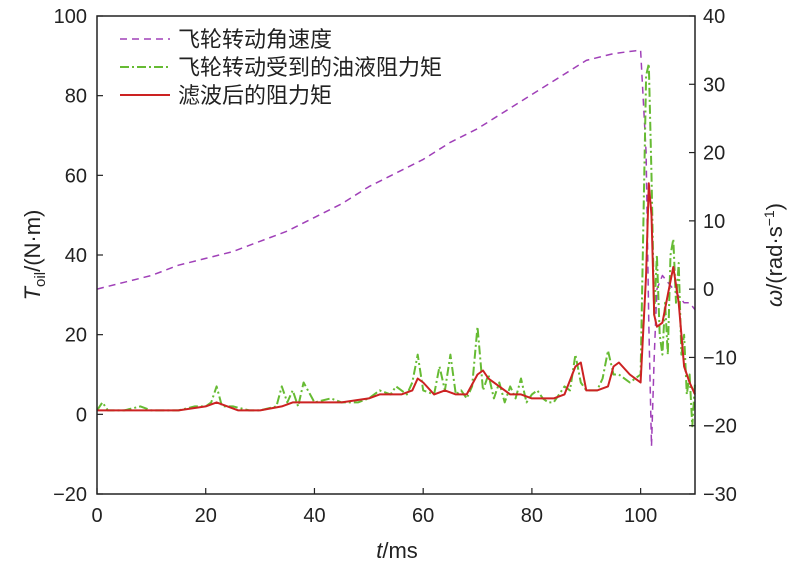 Image resolution: width=800 pixels, height=572 pixels. What do you see at coordinates (423, 516) in the screenshot?
I see `x-tick-label: 60` at bounding box center [423, 516].